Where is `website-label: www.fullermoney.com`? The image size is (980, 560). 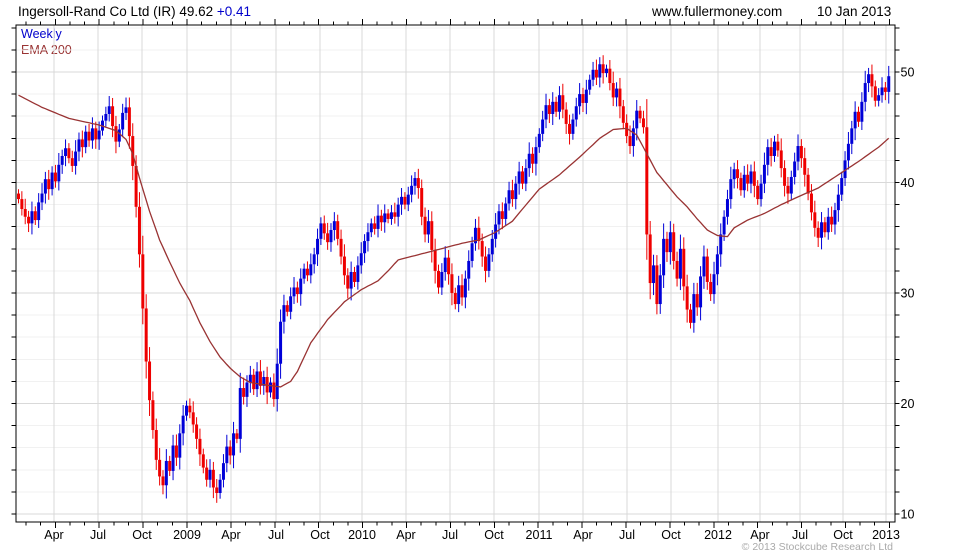
website-label: www.fullermoney.com is located at coordinates (717, 11).